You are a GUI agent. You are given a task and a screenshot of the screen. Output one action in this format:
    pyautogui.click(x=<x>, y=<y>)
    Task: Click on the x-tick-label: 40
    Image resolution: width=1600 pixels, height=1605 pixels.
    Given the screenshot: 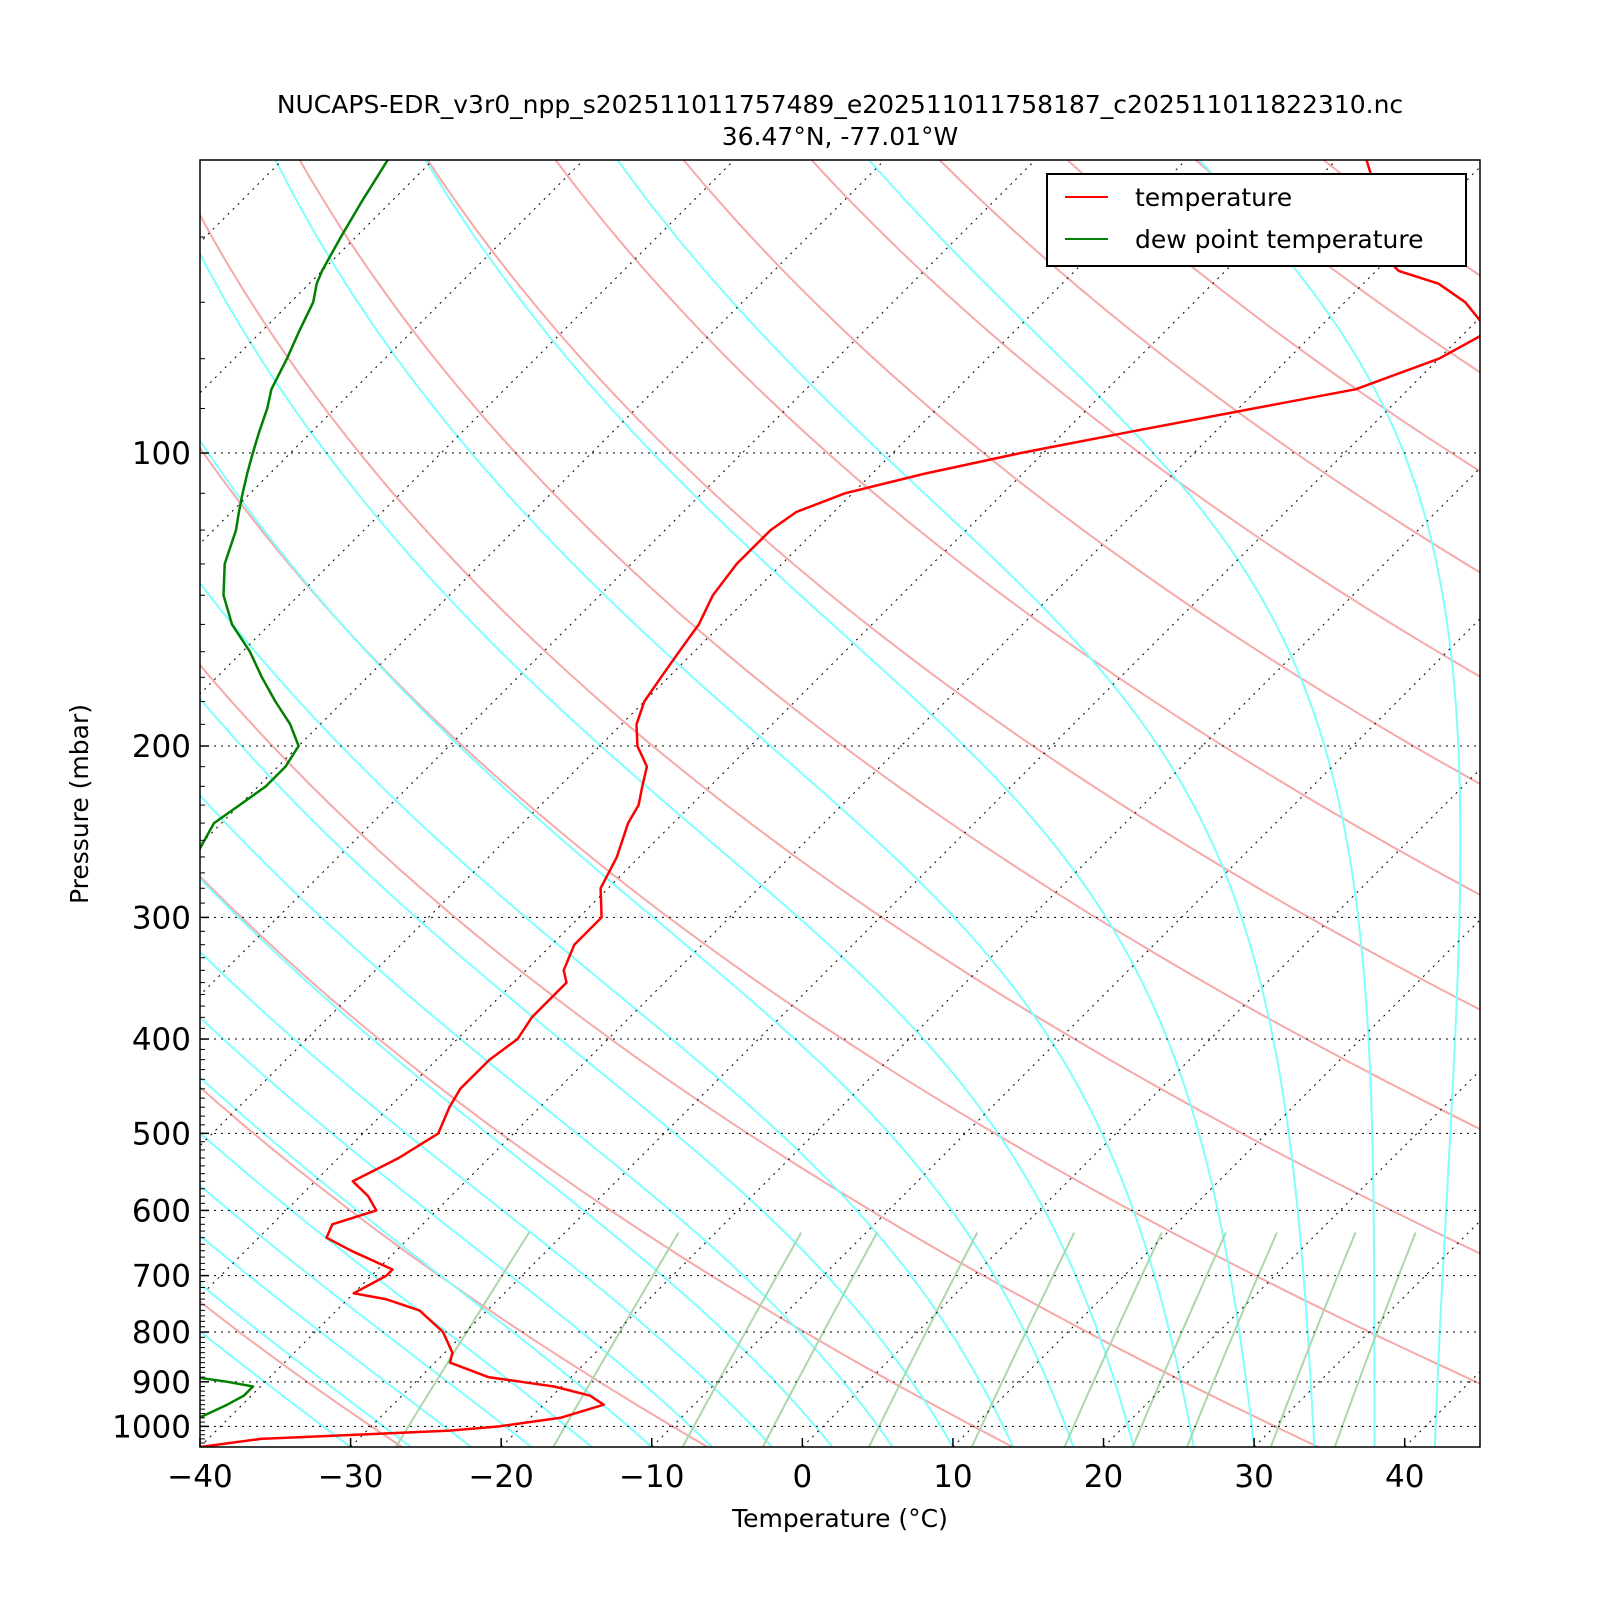 What is the action you would take?
    pyautogui.click(x=1404, y=1477)
    